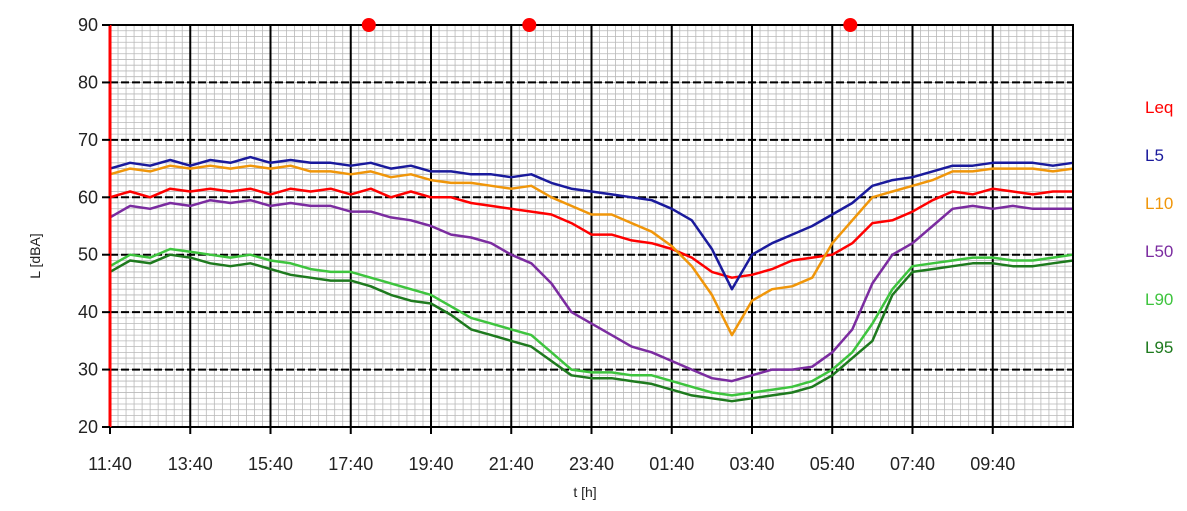 This screenshot has height=511, width=1187. I want to click on y-axis-title: L [dBA], so click(35, 255).